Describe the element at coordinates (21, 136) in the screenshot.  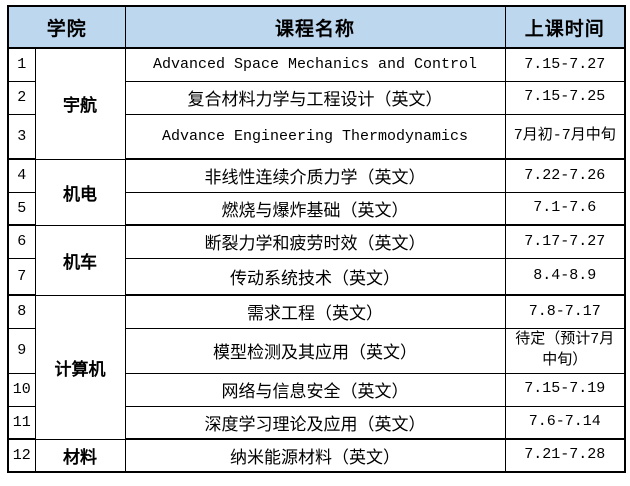
I see `row-number: 3` at that location.